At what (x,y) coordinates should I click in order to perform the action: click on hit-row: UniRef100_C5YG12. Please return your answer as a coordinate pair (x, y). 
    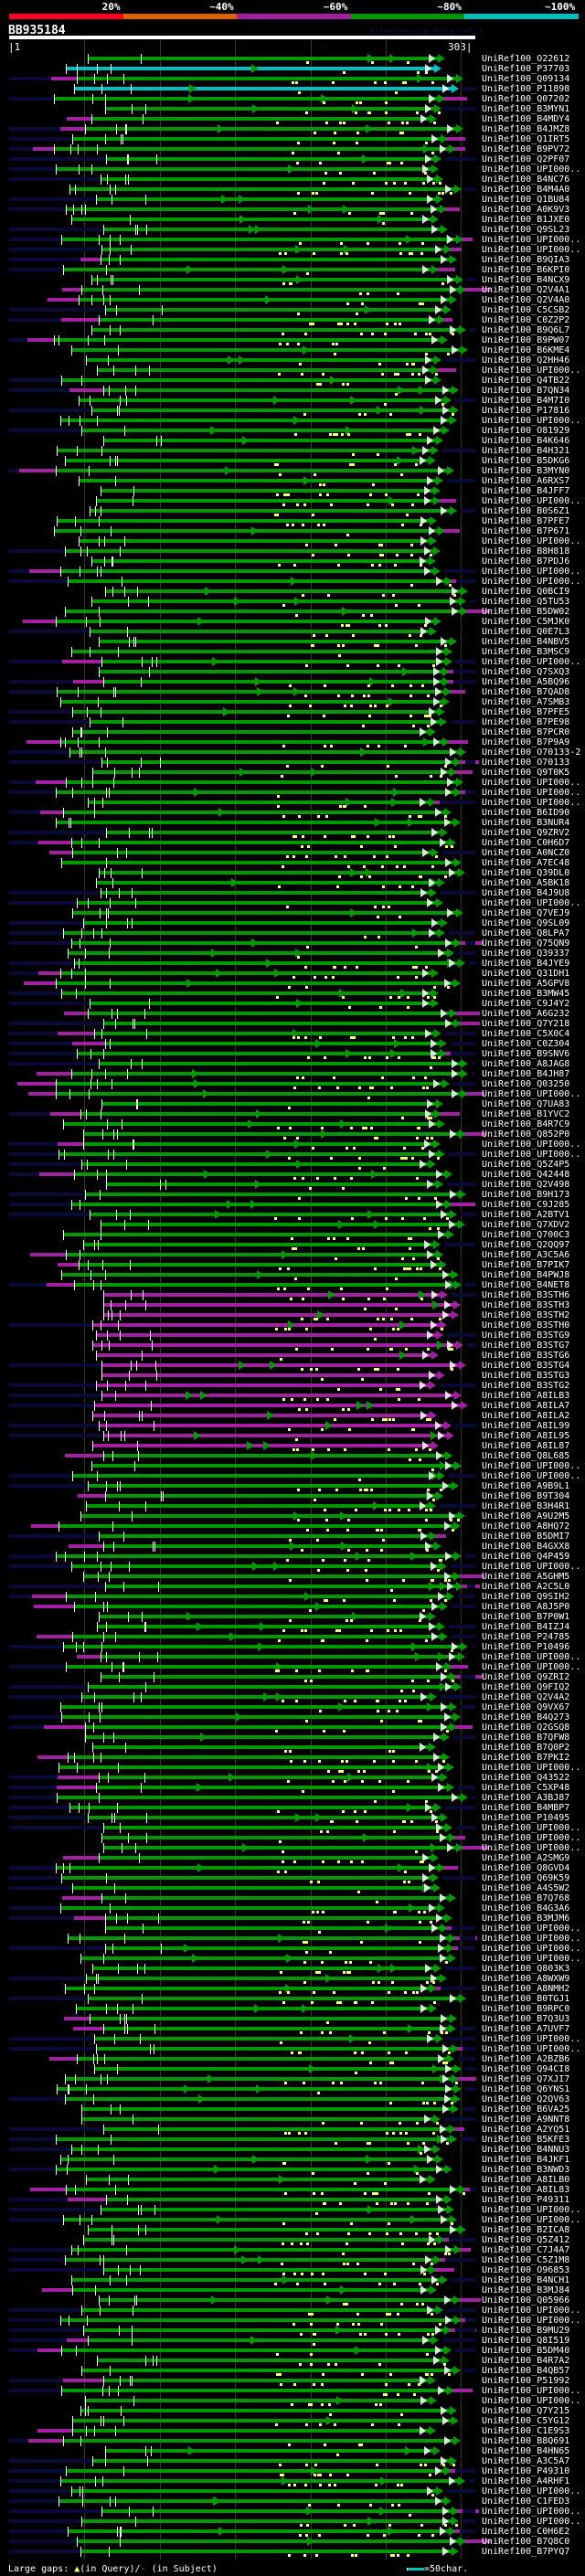
    Looking at the image, I should click on (293, 2421).